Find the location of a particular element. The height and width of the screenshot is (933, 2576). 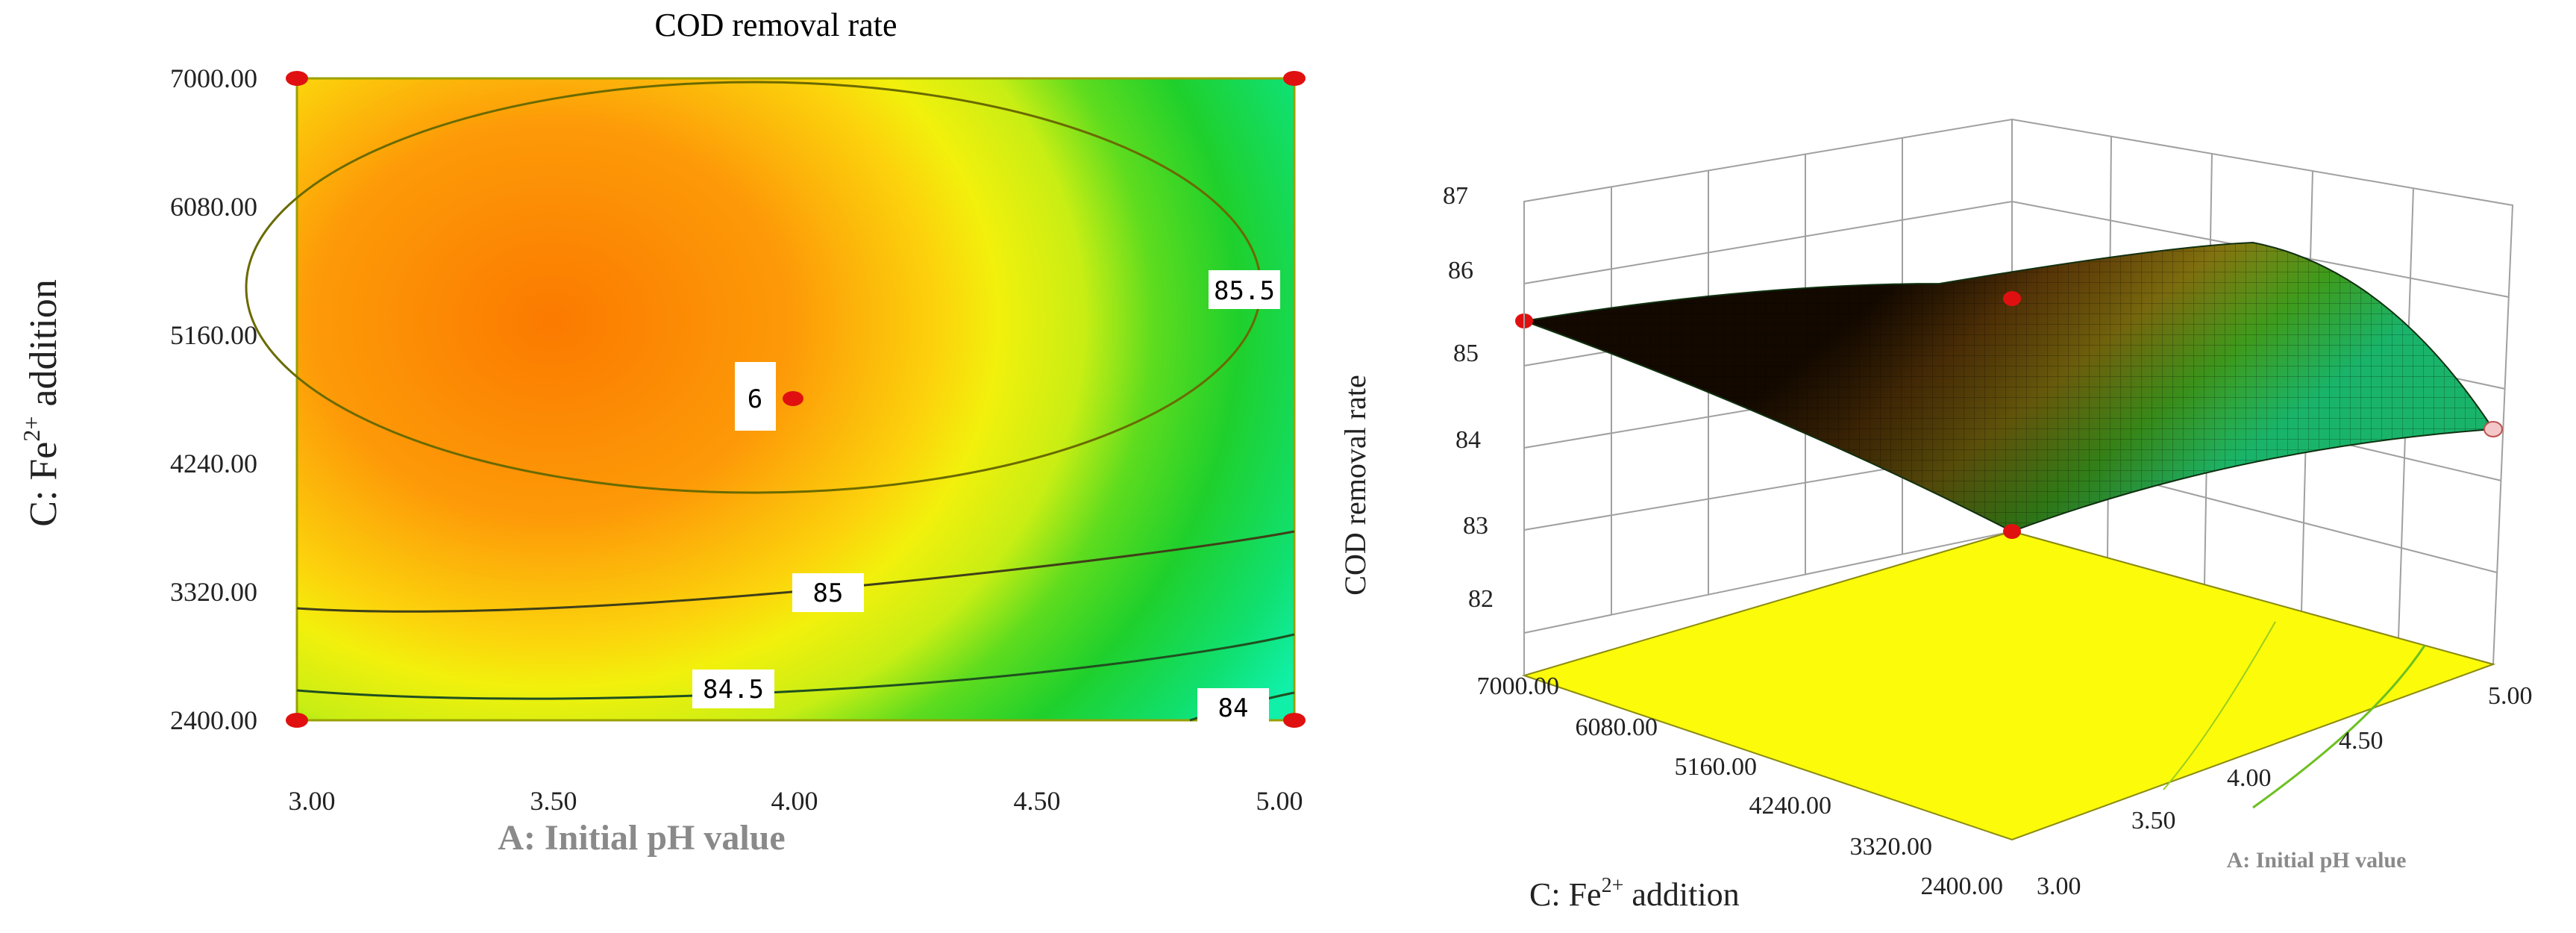

a-tick-label: 4.00 is located at coordinates (2249, 778).